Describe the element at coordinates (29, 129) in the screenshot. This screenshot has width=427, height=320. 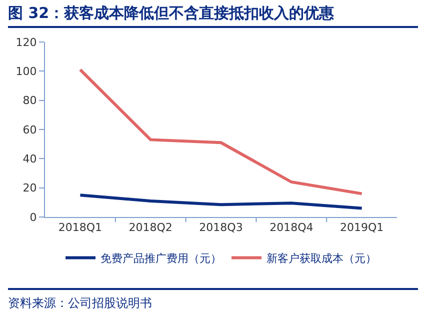
I see `y-tick-label: 60` at that location.